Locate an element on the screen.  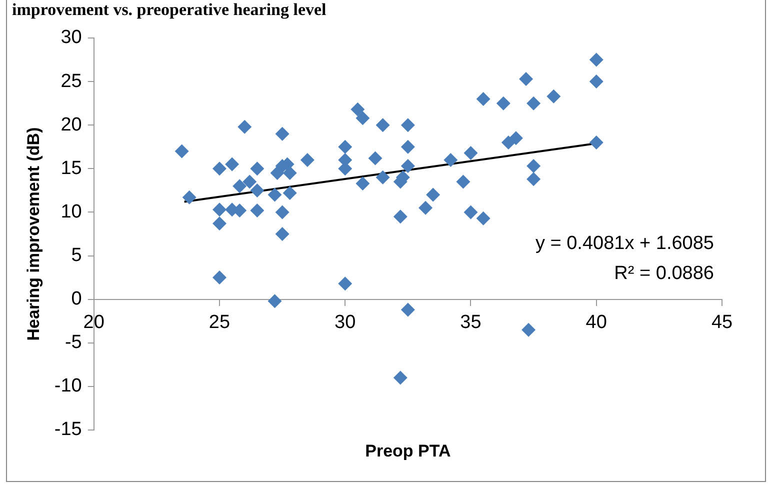
y-tick-label: 0 is located at coordinates (76, 299).